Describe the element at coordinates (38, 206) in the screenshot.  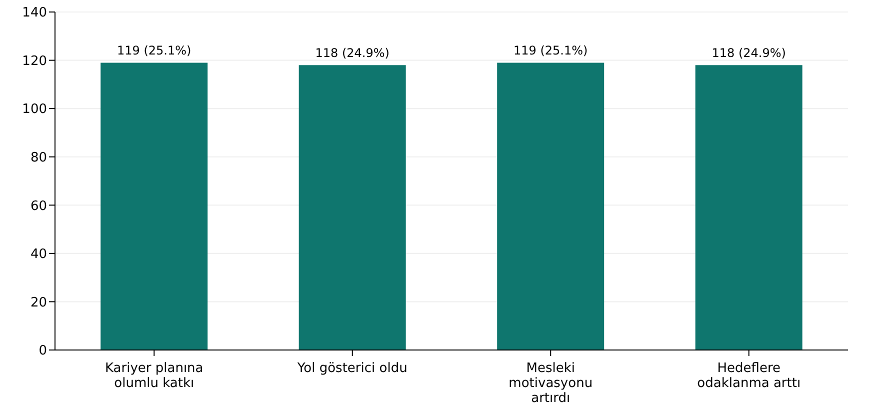
I see `y-tick-label: 60` at that location.